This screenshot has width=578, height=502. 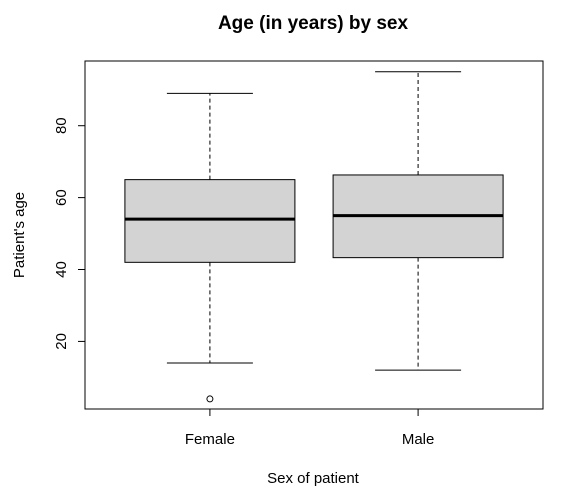 What do you see at coordinates (313, 478) in the screenshot?
I see `x-axis-label: Sex of patient` at bounding box center [313, 478].